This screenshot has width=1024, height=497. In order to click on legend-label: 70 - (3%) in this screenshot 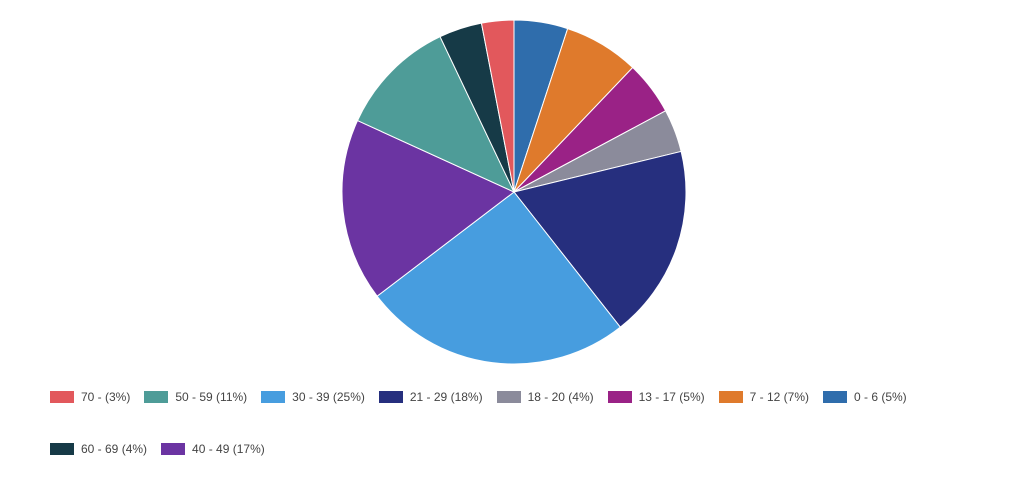, I will do `click(106, 397)`.